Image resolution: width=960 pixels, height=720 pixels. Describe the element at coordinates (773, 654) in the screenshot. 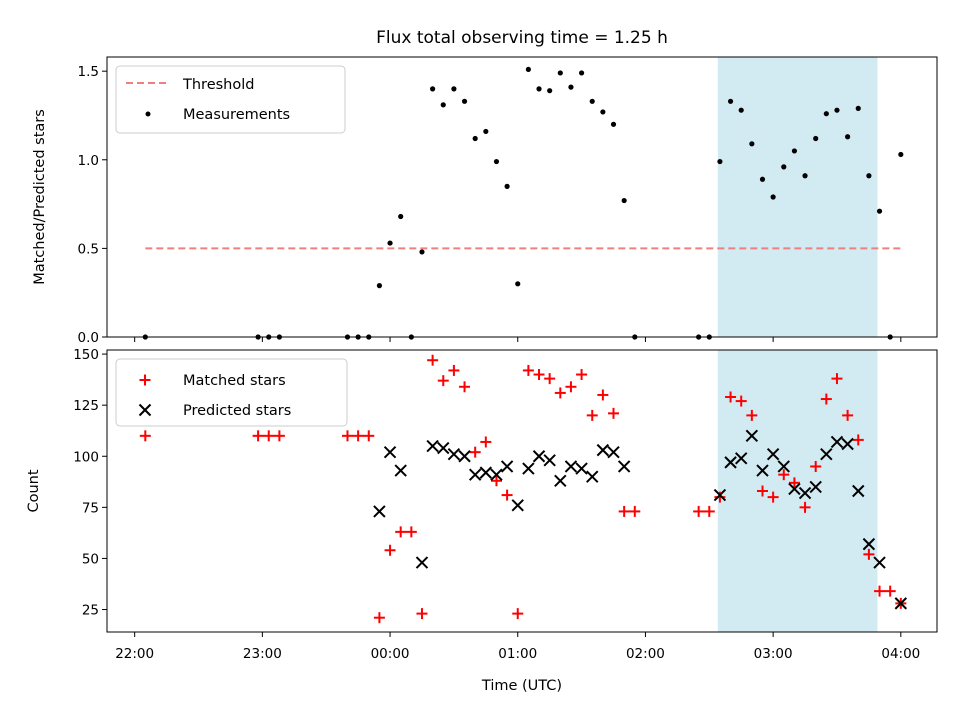

I see `x-tick-label: 03:00` at that location.